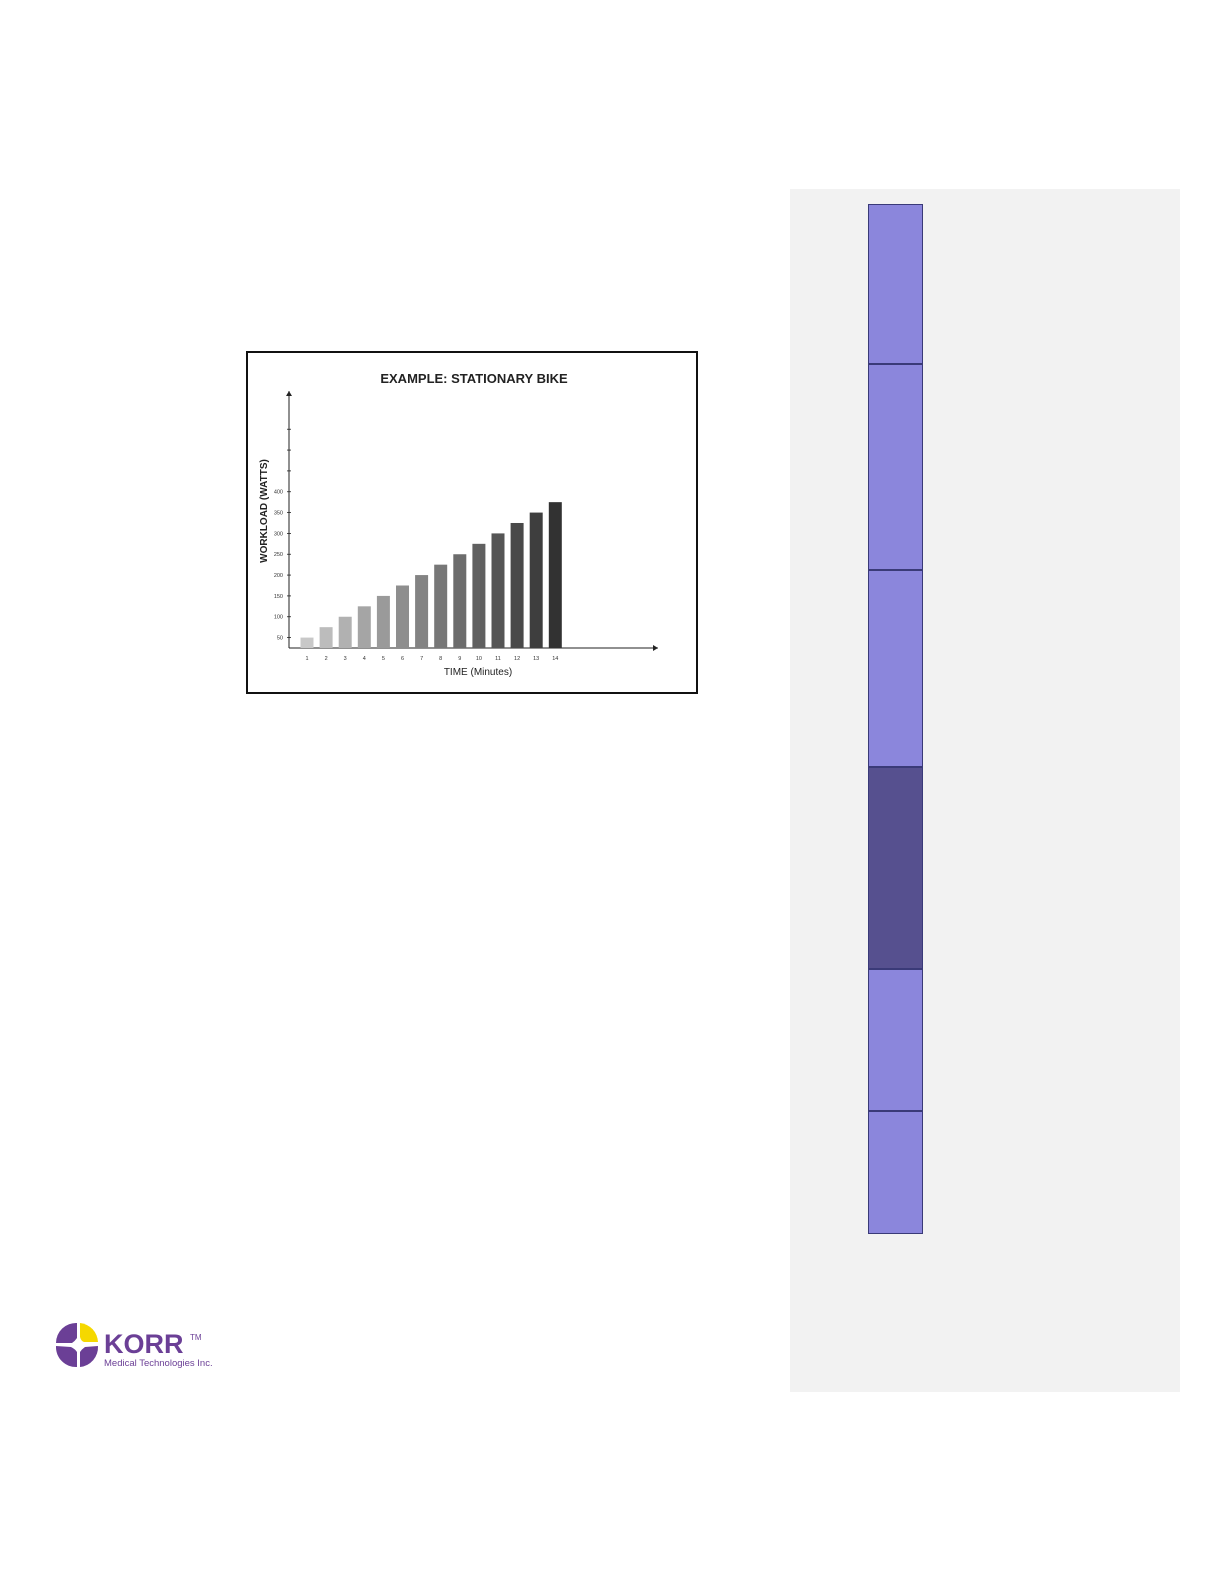 Image resolution: width=1224 pixels, height=1584 pixels. I want to click on x-tick-label: 8, so click(440, 659).